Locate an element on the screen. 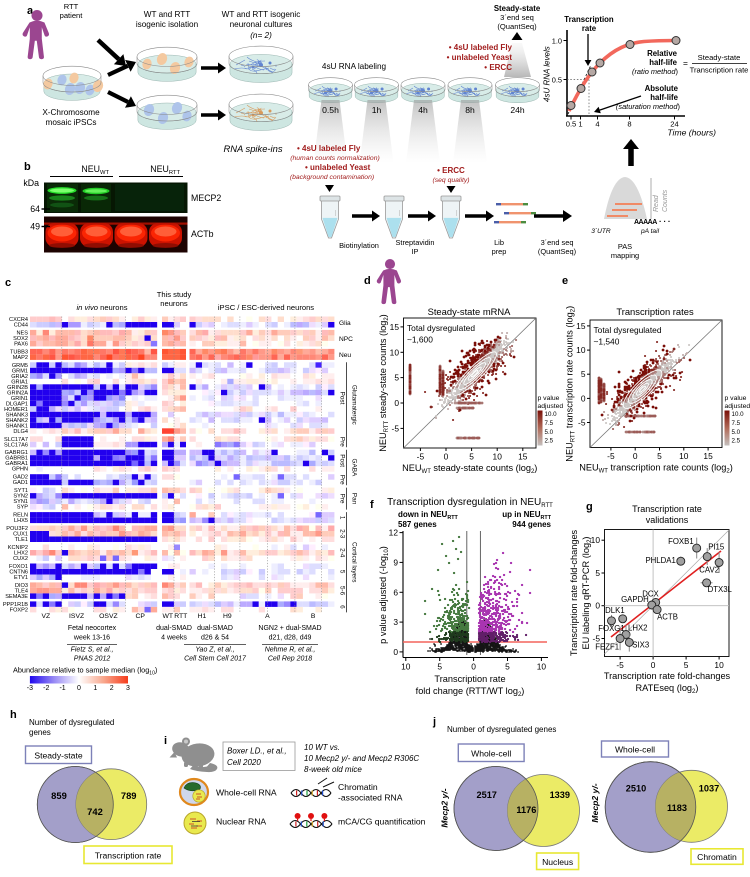 This screenshot has width=750, height=877. svg-text: MECP2 is located at coordinates (206, 198).